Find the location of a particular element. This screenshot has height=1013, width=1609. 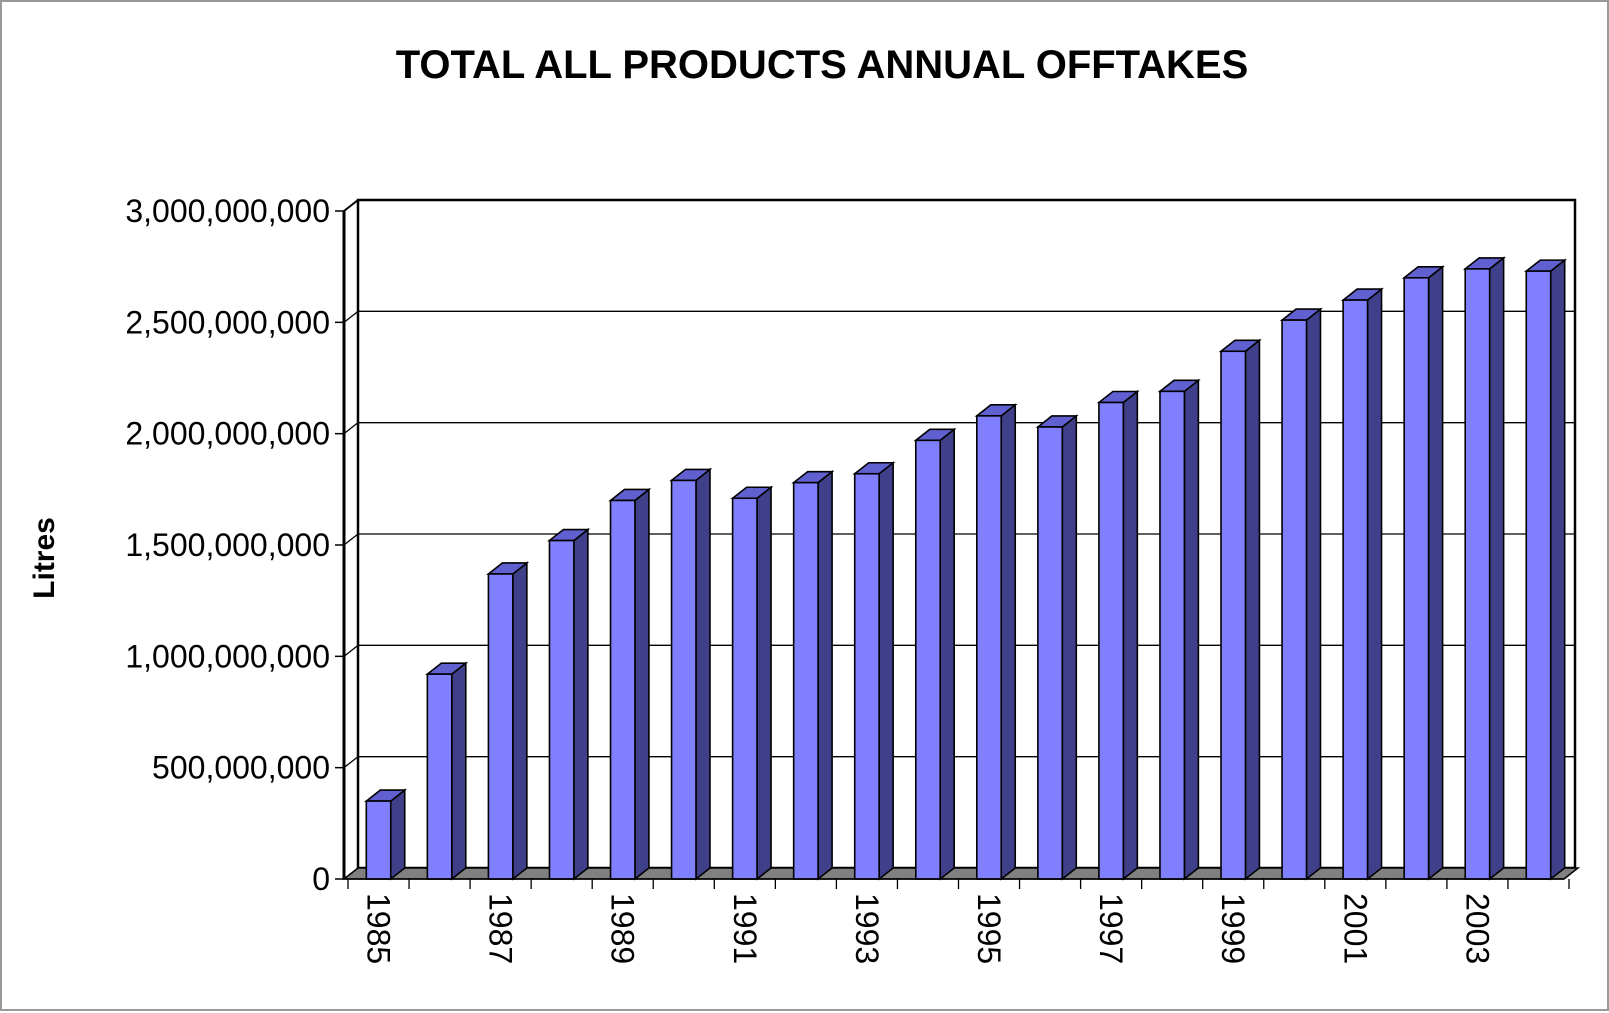

y-tick-label: 1,000,000,000 is located at coordinates (227, 656).